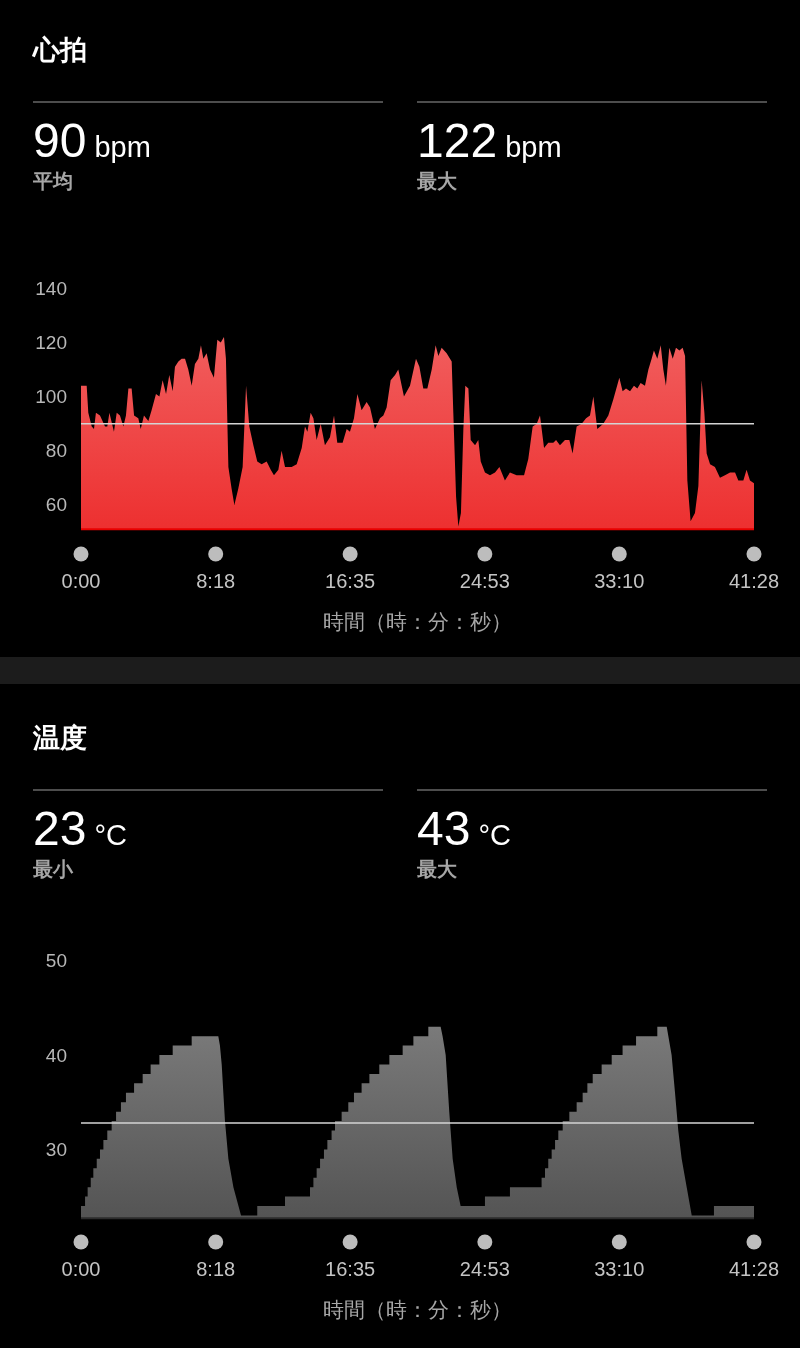 This screenshot has width=800, height=1348. Describe the element at coordinates (56, 505) in the screenshot. I see `y-tick-label: 60` at that location.